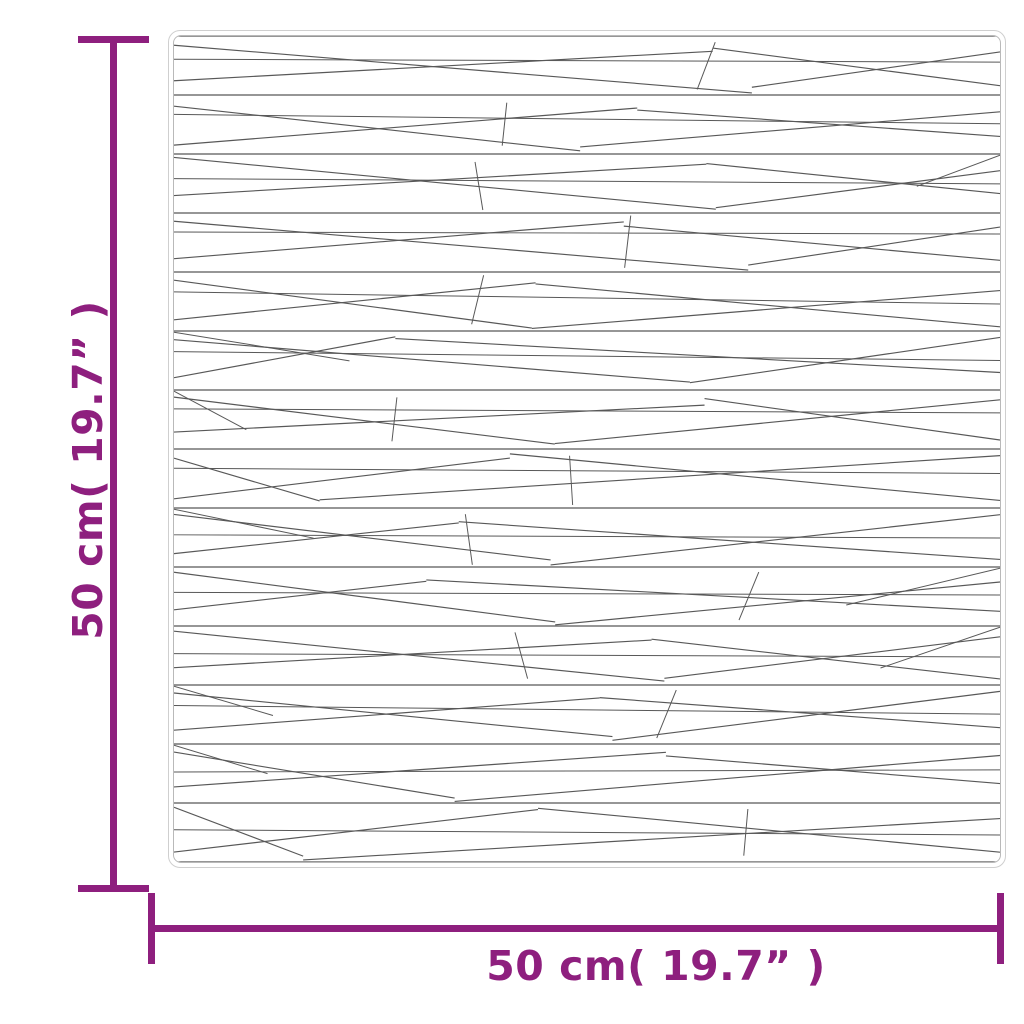  Describe the element at coordinates (113, 464) in the screenshot. I see `vertical-dimension-line` at that location.